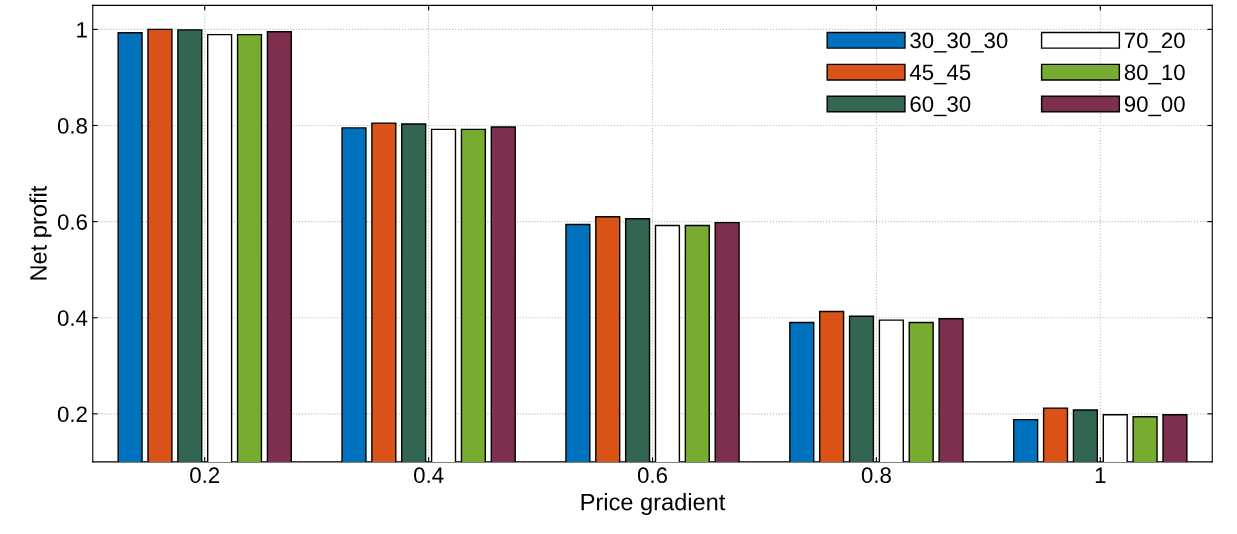 The height and width of the screenshot is (534, 1237). What do you see at coordinates (429, 475) in the screenshot?
I see `x-tick-label: 0.4` at bounding box center [429, 475].